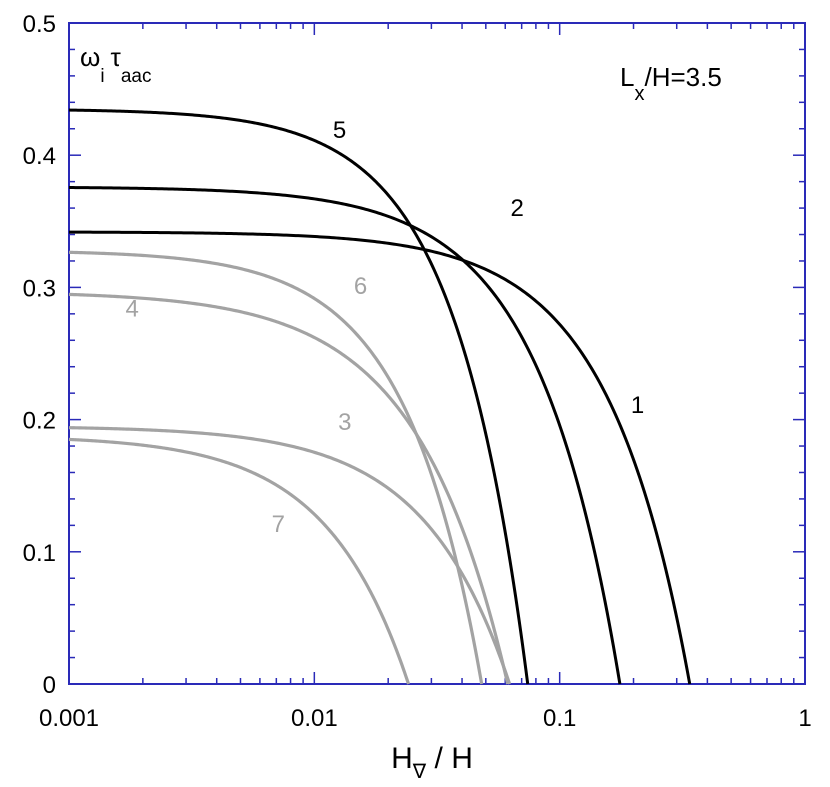 The width and height of the screenshot is (830, 787). Describe the element at coordinates (69, 718) in the screenshot. I see `x-tick-label: 0.001` at that location.